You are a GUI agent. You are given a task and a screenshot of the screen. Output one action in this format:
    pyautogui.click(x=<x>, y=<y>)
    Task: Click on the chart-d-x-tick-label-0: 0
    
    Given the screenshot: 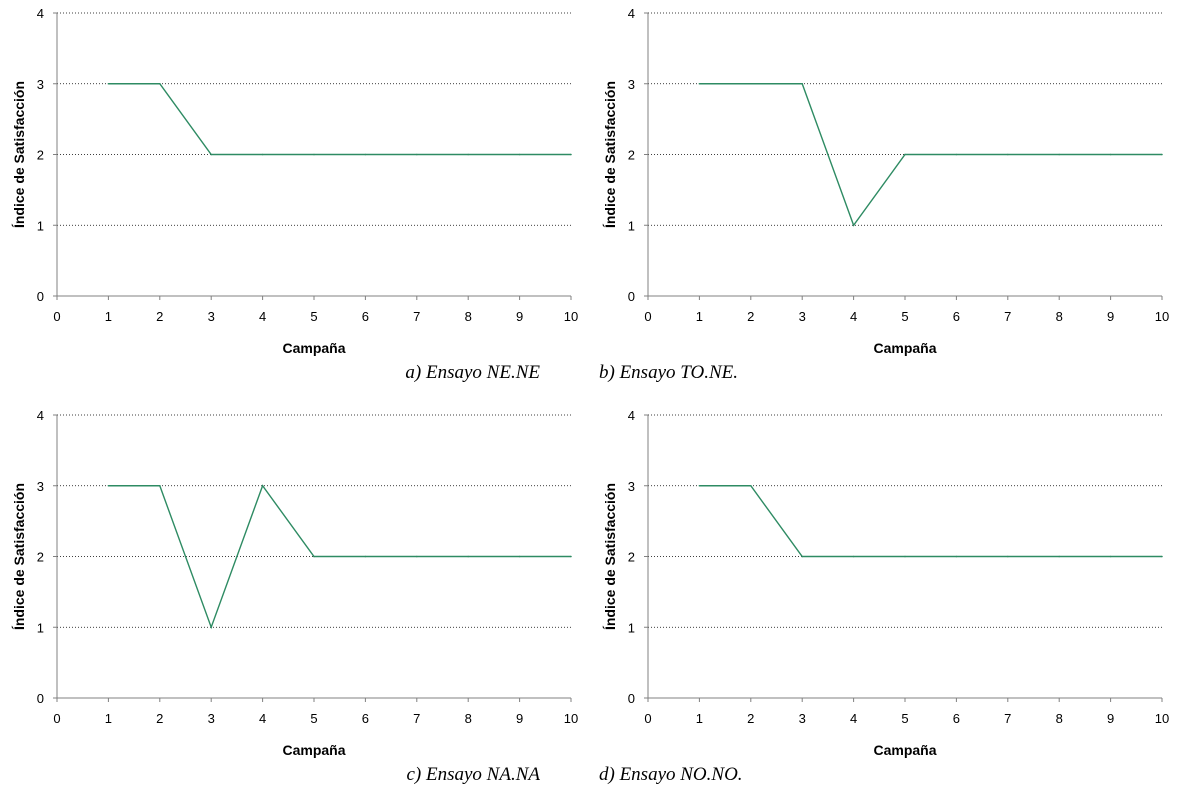 What is the action you would take?
    pyautogui.click(x=647, y=718)
    